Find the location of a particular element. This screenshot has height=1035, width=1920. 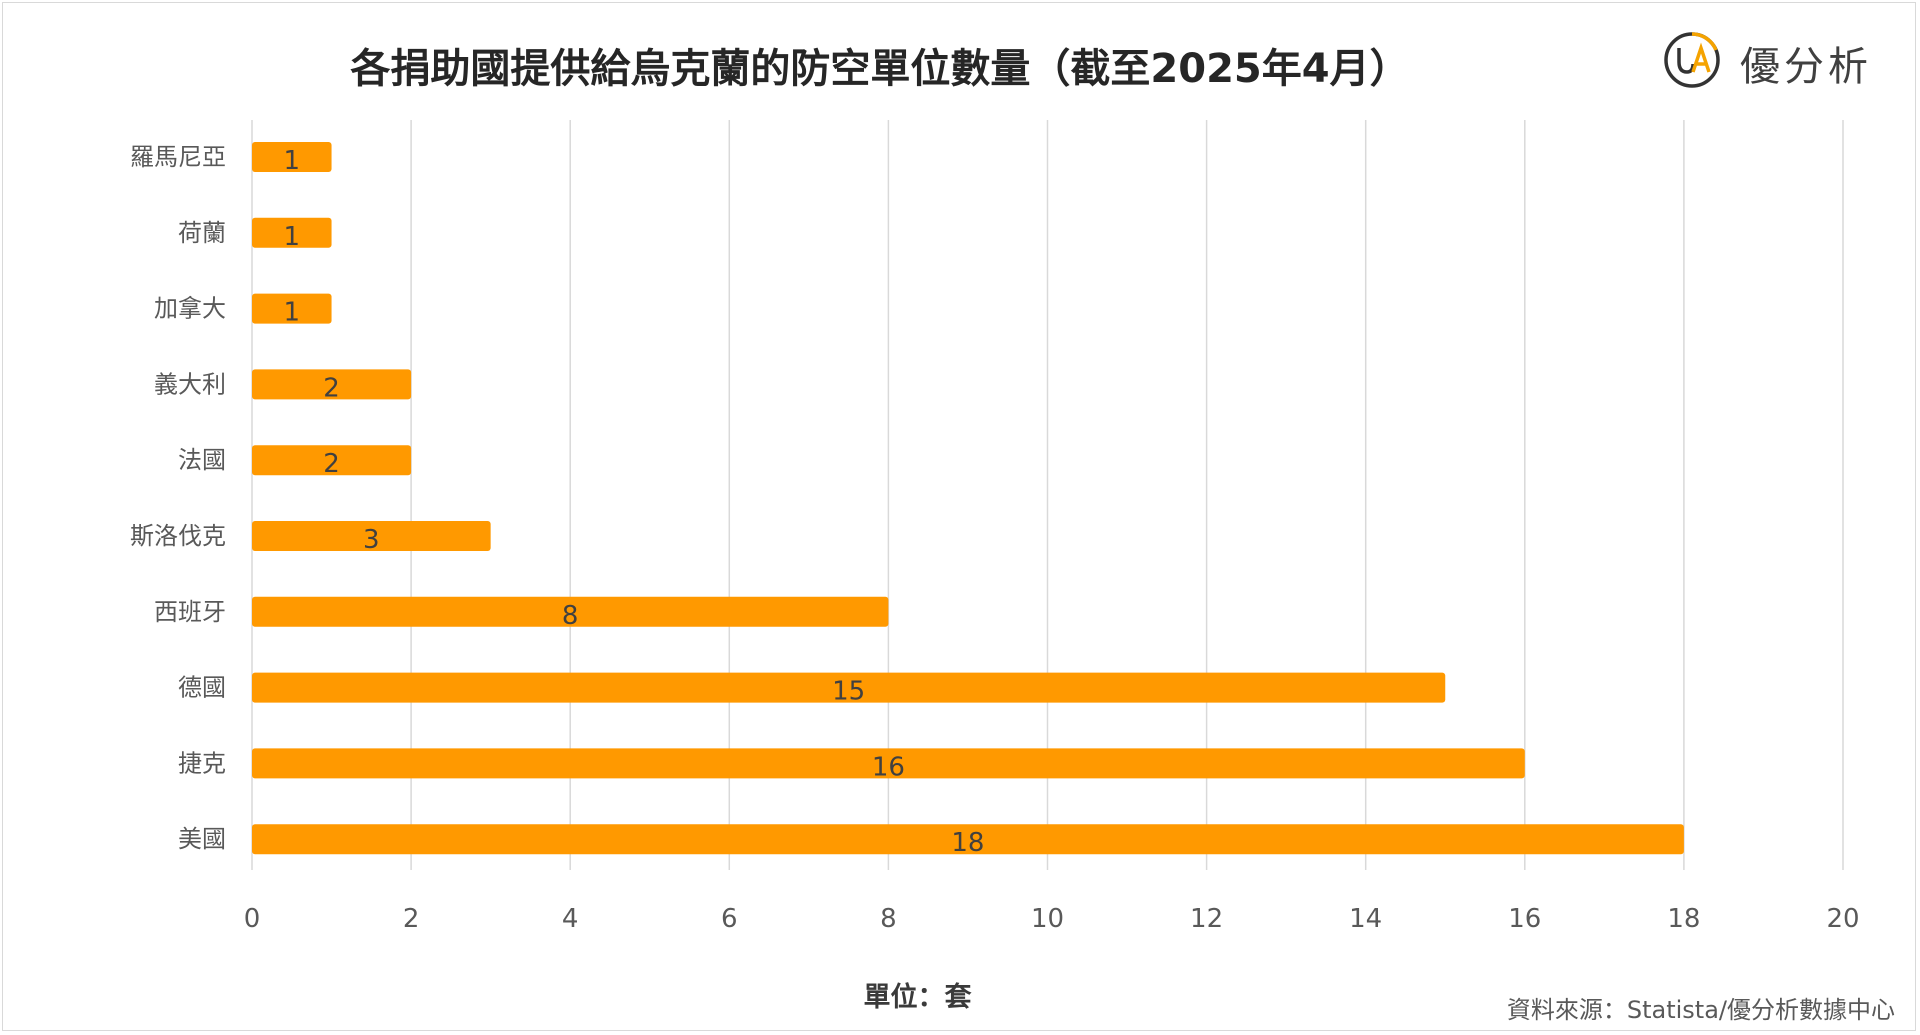

y-tick-label: 捷克 is located at coordinates (202, 763).